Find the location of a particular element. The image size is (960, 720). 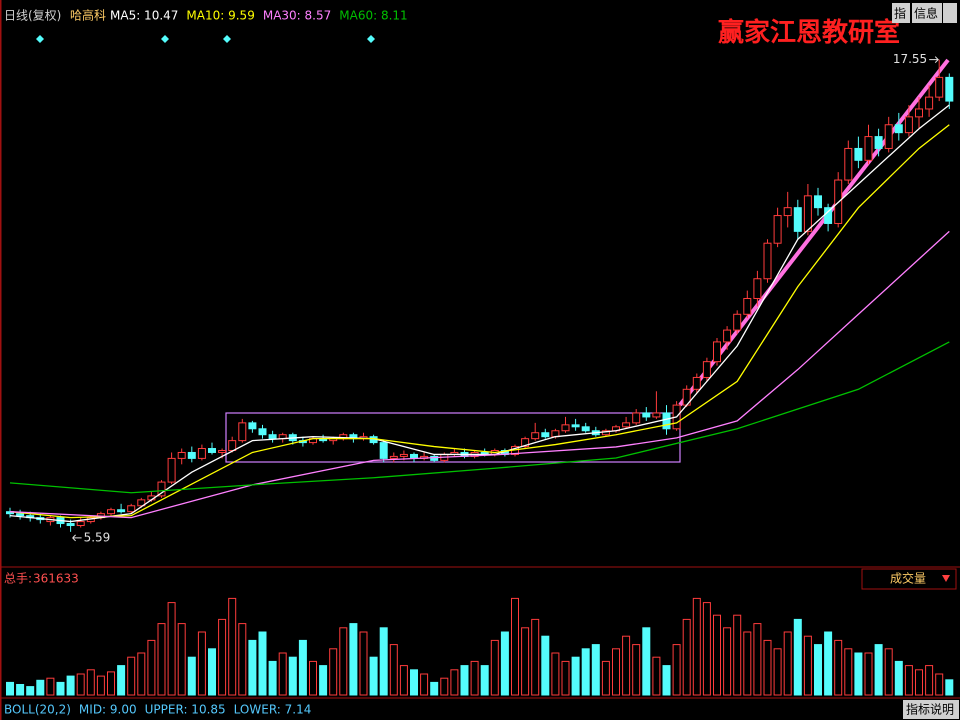

volume-label: 总手: is located at coordinates (18, 579).